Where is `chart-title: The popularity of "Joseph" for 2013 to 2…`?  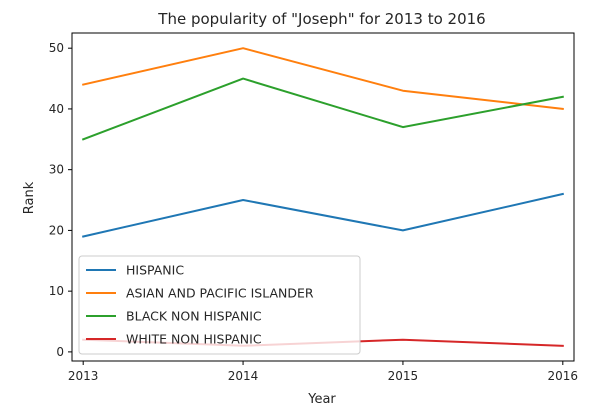 chart-title: The popularity of "Joseph" for 2013 to 2… is located at coordinates (321, 19).